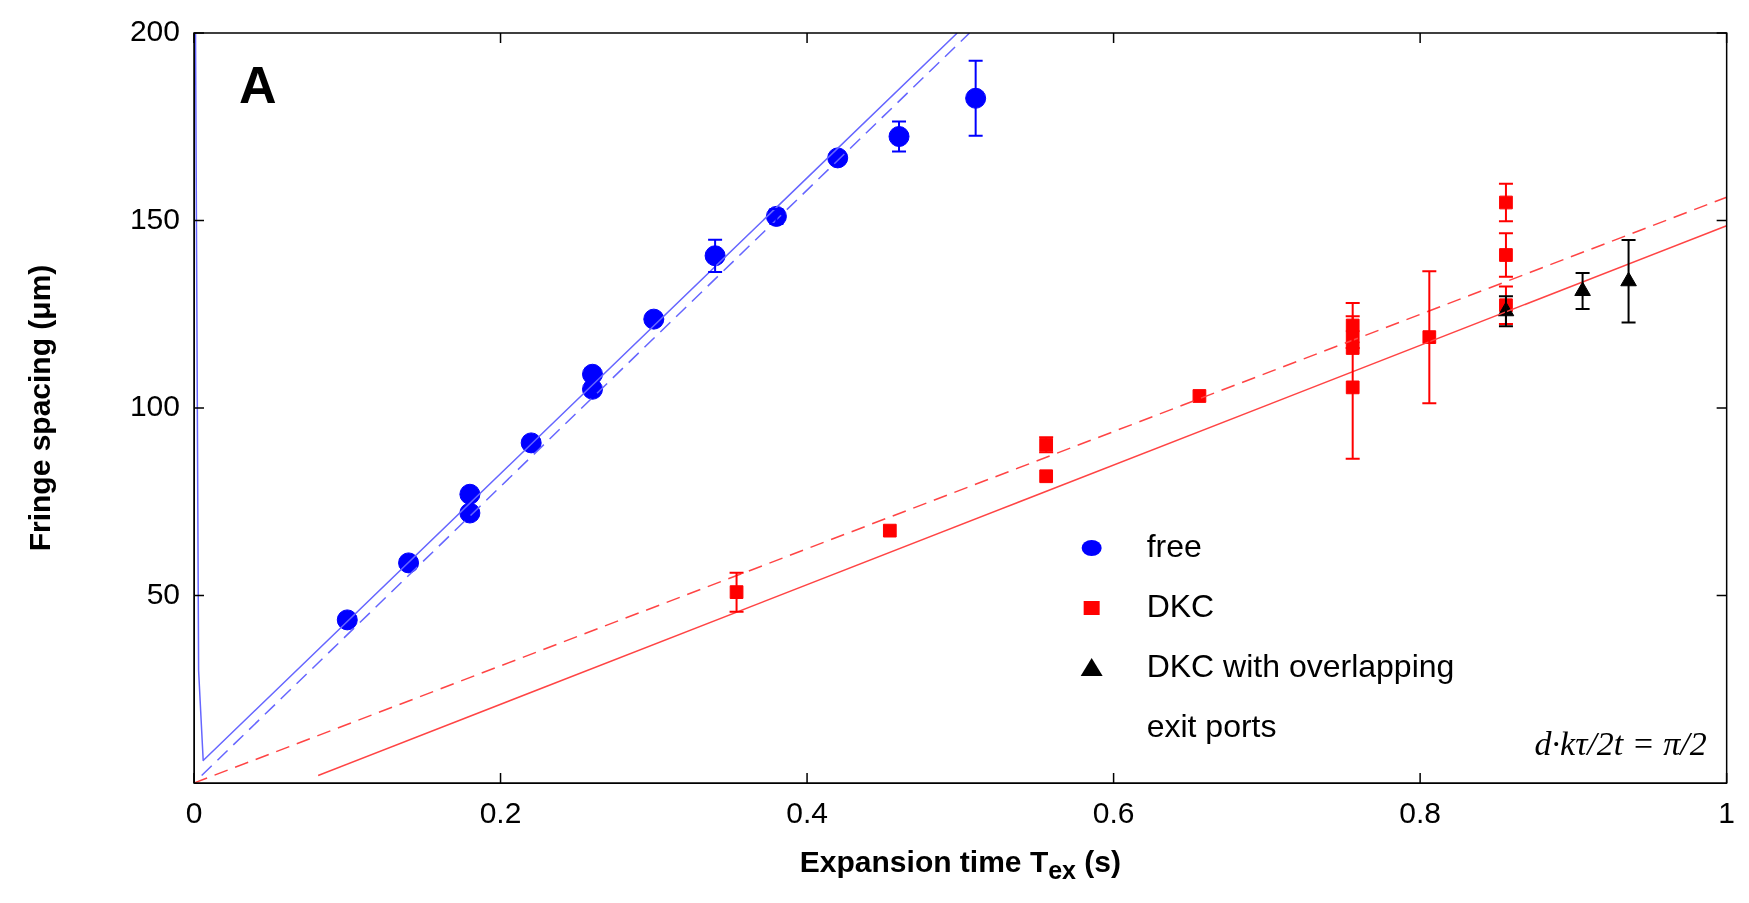 This screenshot has height=903, width=1749. I want to click on legend-label: DKC, so click(1180, 605).